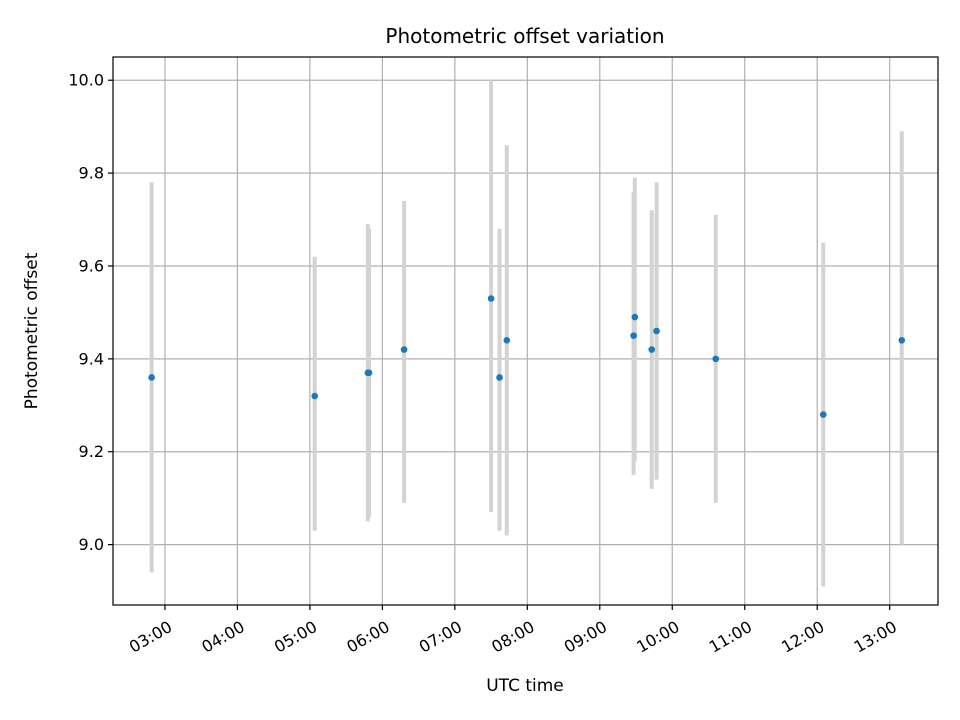 This screenshot has height=720, width=960. Describe the element at coordinates (32, 330) in the screenshot. I see `y-axis-label: Photometric offset` at that location.